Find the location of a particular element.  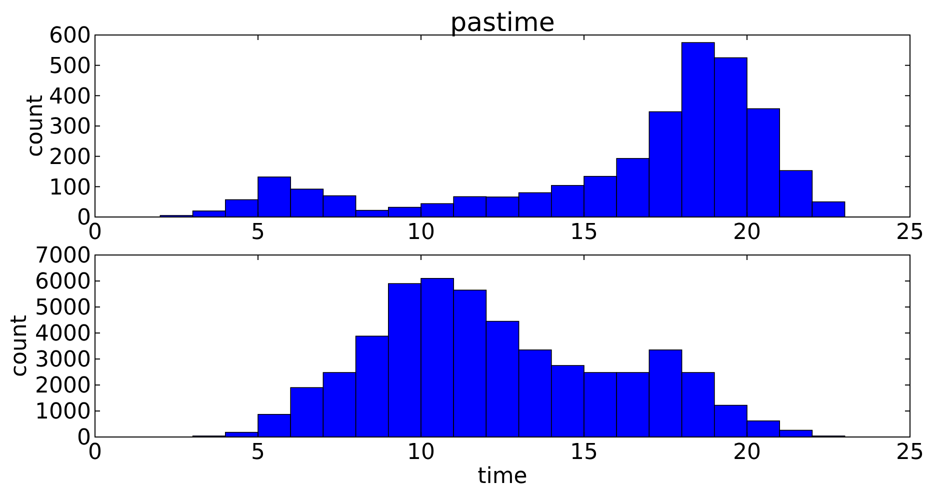

y-tick-label: 5000 is located at coordinates (63, 308).